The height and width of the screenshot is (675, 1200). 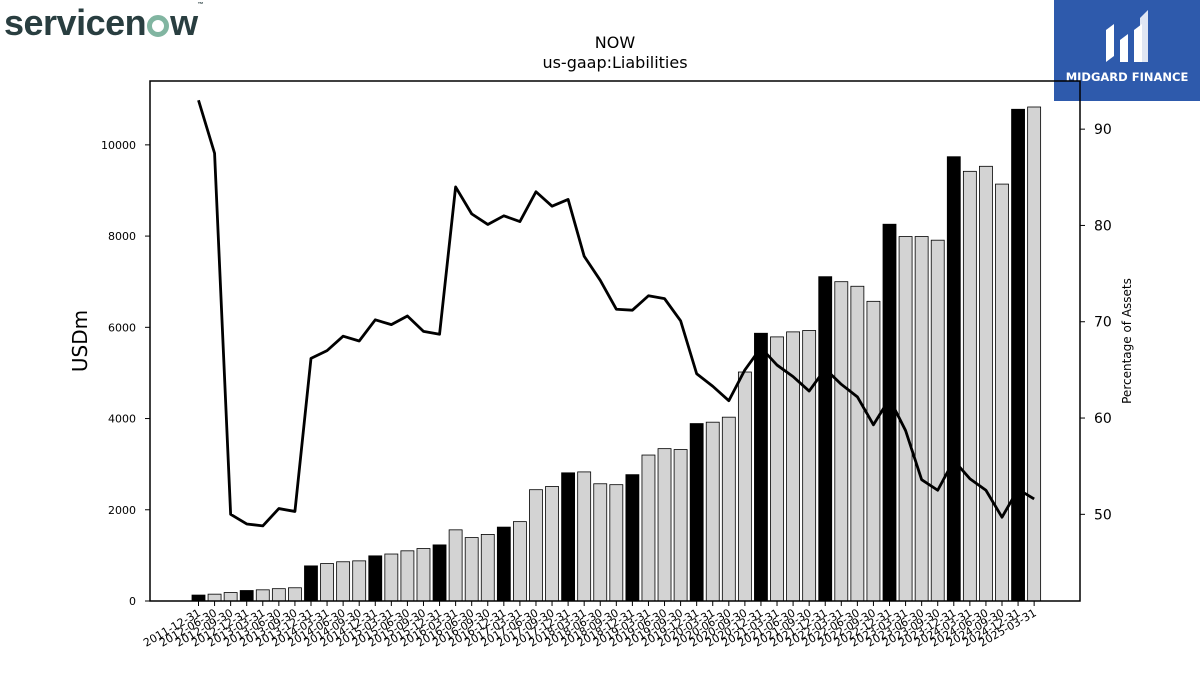 What do you see at coordinates (122, 510) in the screenshot?
I see `y-tick-label: 2000` at bounding box center [122, 510].